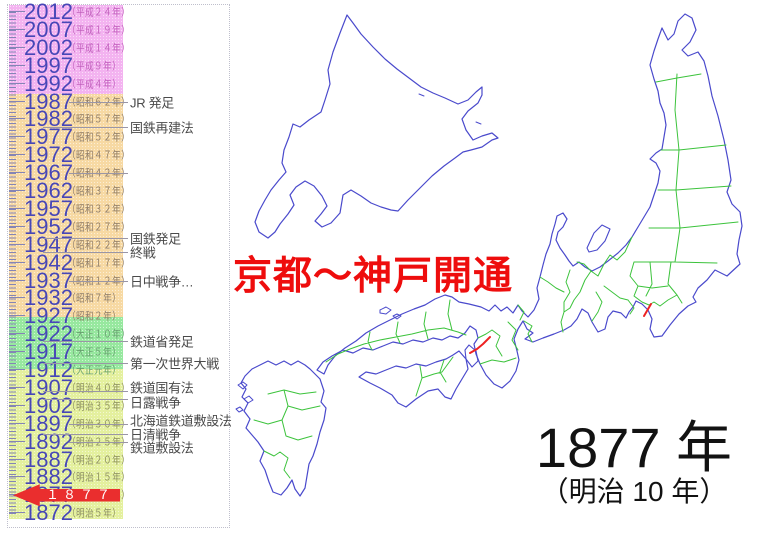  What do you see at coordinates (94, 370) in the screenshot?
I see `era-label: （大正元年）` at bounding box center [94, 370].